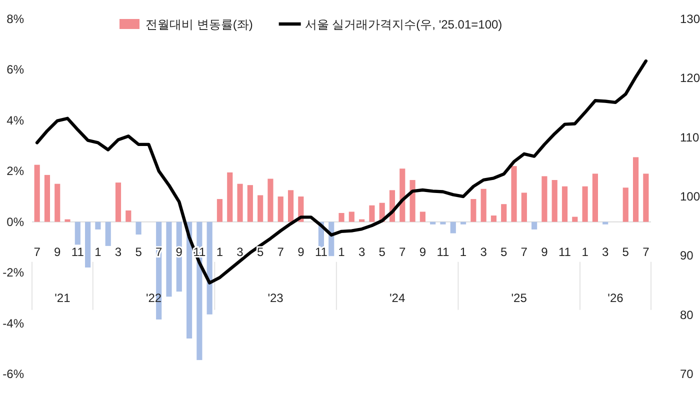 The width and height of the screenshot is (700, 394). Describe the element at coordinates (690, 197) in the screenshot. I see `y2-tick-label: 100` at that location.